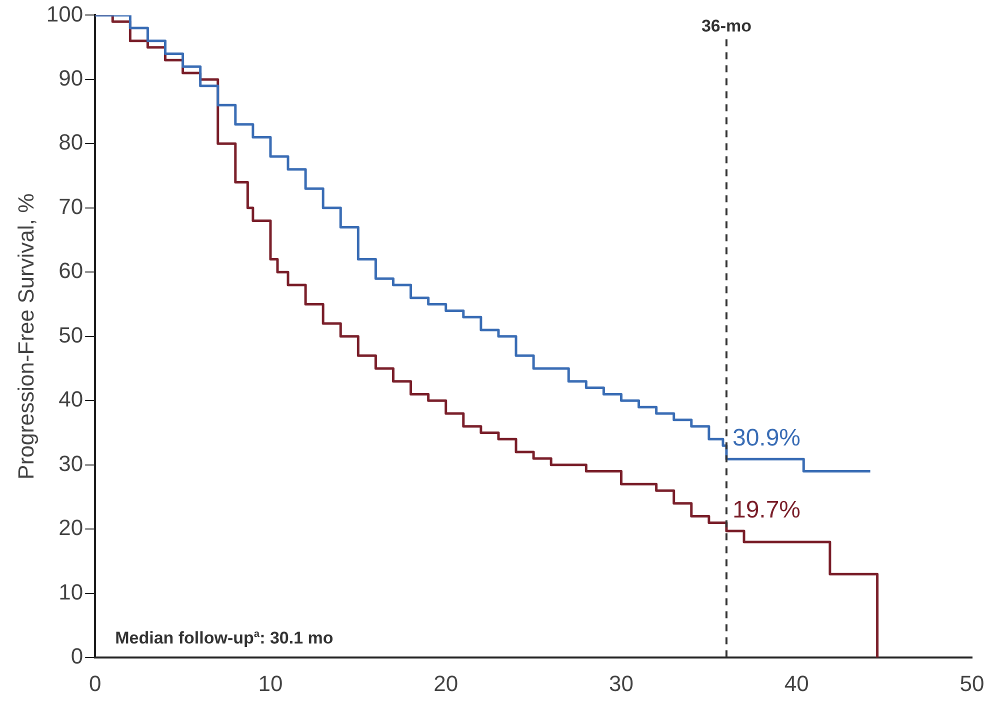  Describe the element at coordinates (71, 271) in the screenshot. I see `y-tick-label: 60` at that location.